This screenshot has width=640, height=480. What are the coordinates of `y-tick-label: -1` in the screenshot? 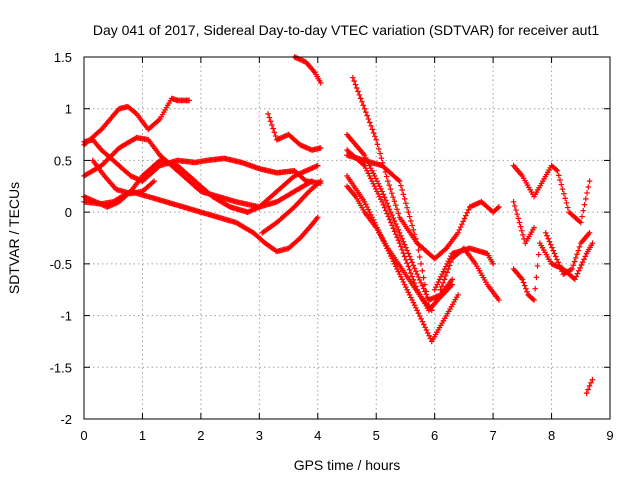 It's located at (66, 316).